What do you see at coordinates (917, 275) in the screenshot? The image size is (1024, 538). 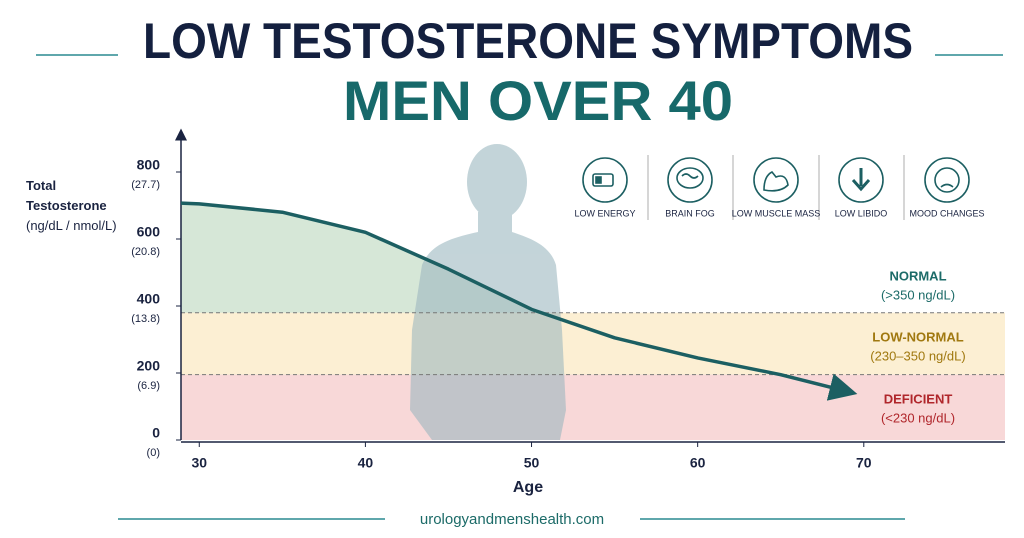 I see `zone-name: NORMAL` at bounding box center [917, 275].